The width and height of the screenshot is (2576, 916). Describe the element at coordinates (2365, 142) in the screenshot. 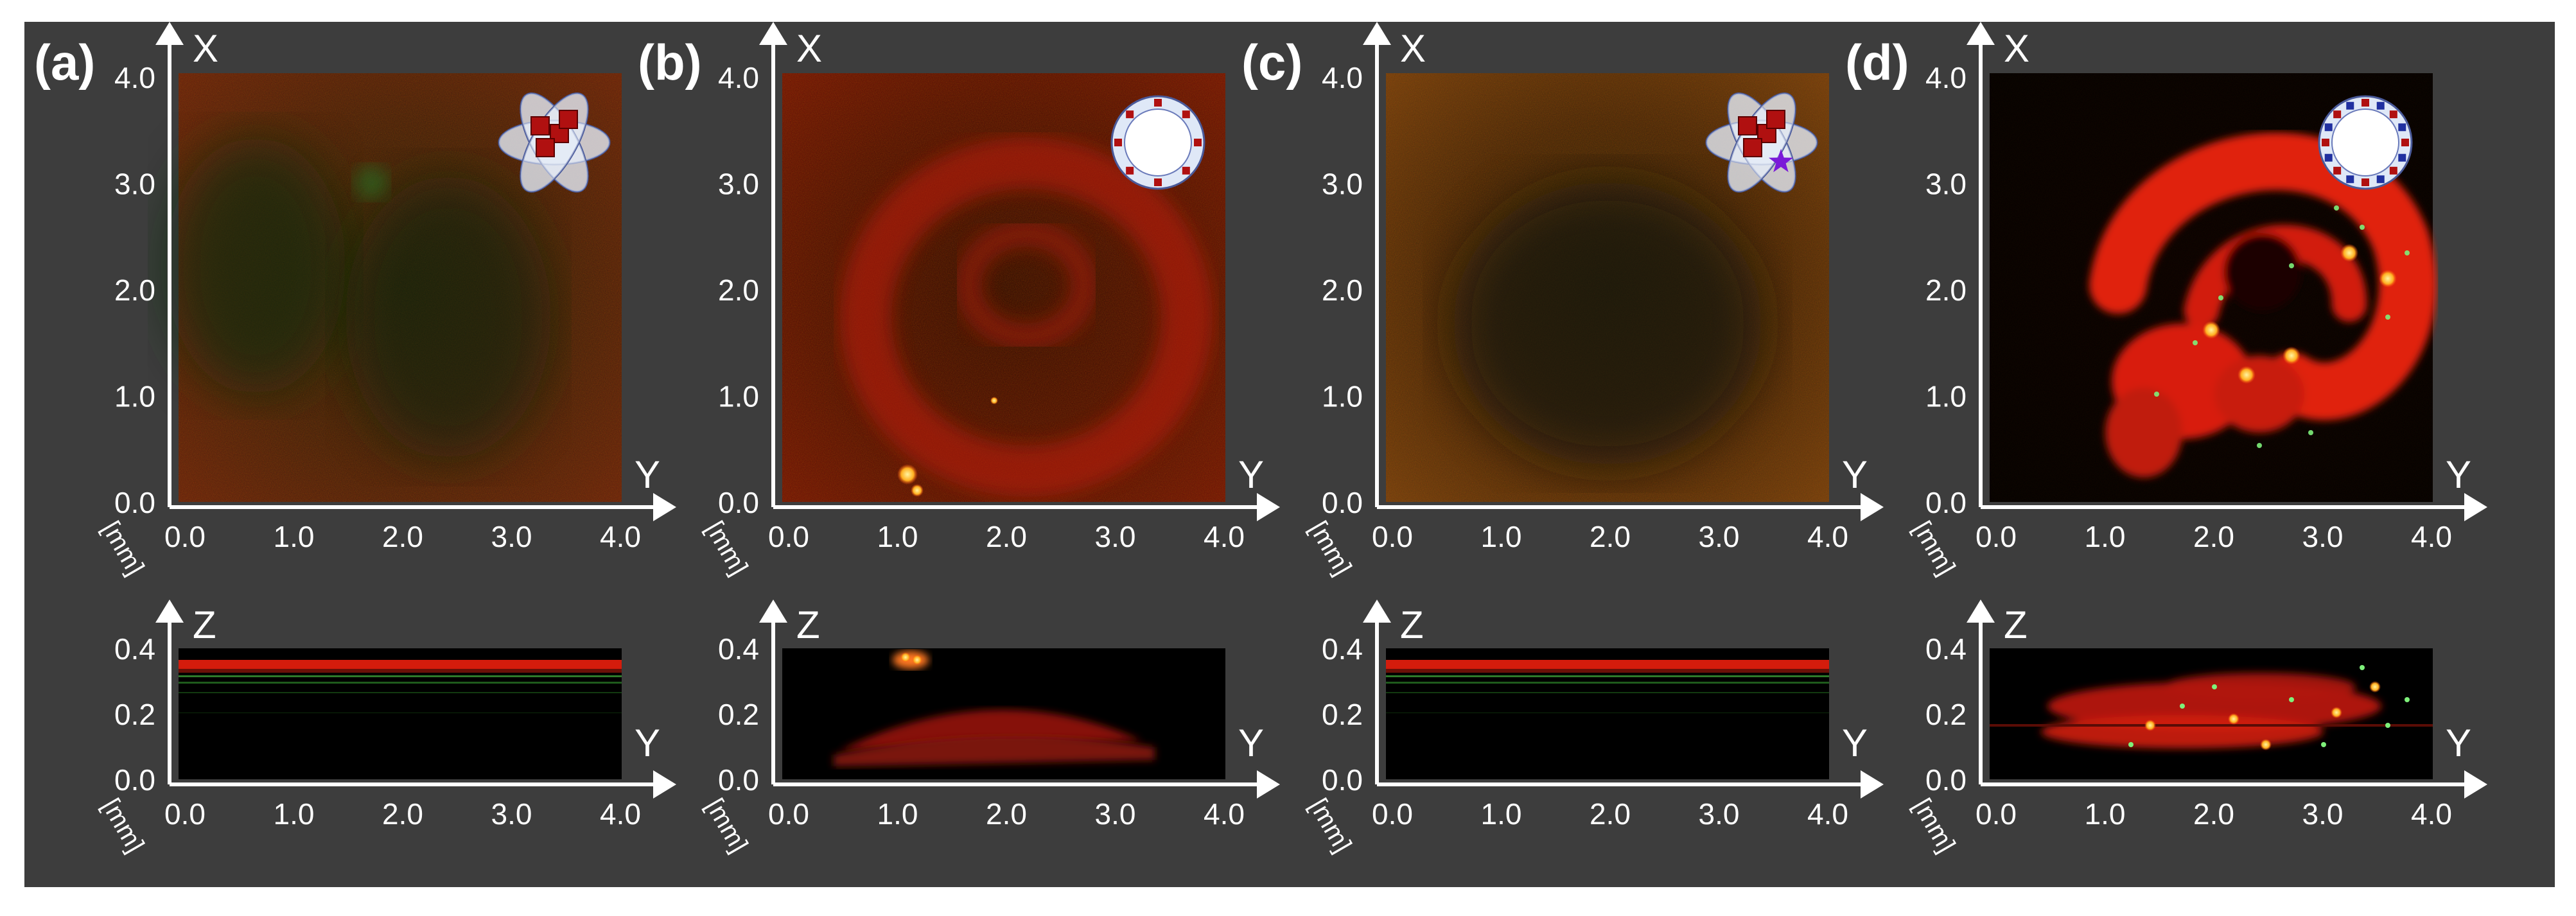

I see `liposome-ring-red-and-blue-dots-icon` at that location.